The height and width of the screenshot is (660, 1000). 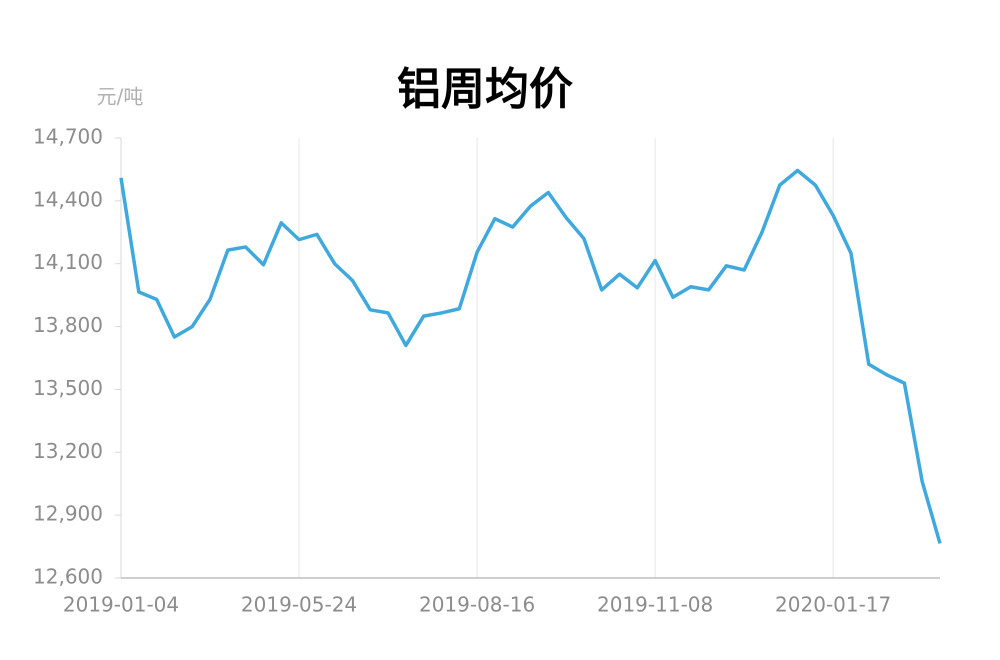 What do you see at coordinates (68, 388) in the screenshot?
I see `y-tick-label: 13,500` at bounding box center [68, 388].